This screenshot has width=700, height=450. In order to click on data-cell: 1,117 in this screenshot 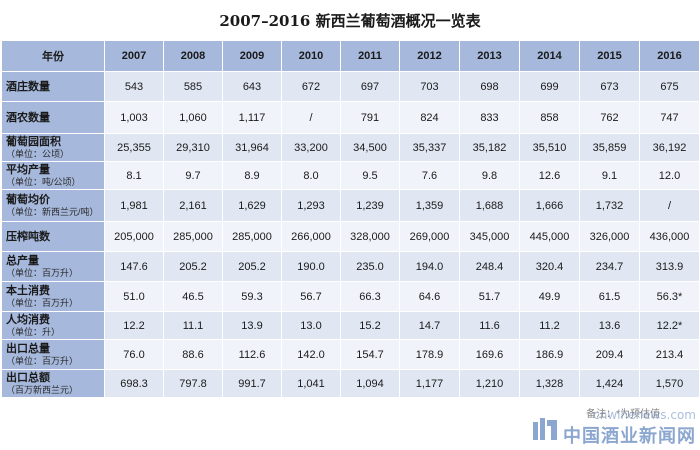, I will do `click(252, 117)`.